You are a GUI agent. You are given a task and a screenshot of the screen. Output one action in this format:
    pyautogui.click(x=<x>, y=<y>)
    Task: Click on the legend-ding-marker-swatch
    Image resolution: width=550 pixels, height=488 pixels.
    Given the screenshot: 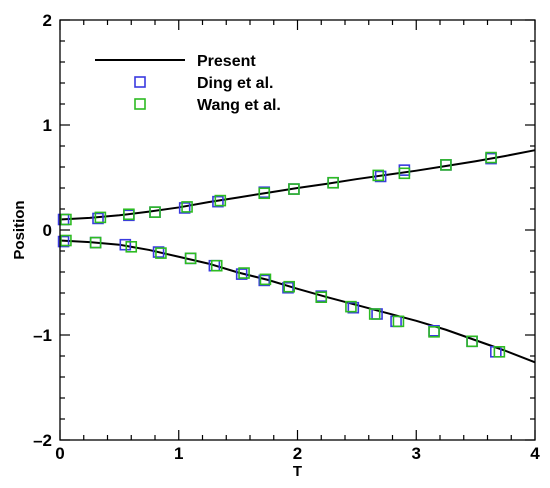 What is the action you would take?
    pyautogui.click(x=140, y=82)
    